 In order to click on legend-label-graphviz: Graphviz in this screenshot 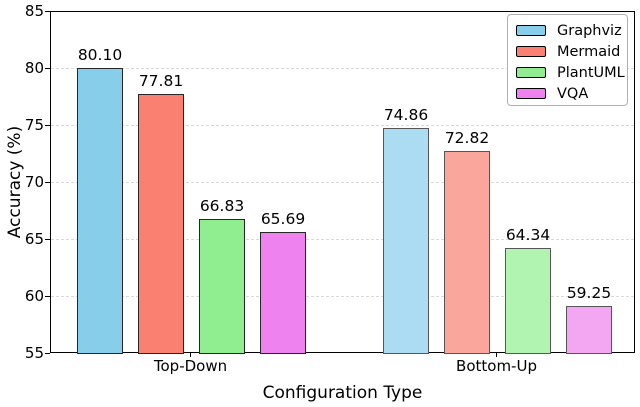, I will do `click(589, 30)`.